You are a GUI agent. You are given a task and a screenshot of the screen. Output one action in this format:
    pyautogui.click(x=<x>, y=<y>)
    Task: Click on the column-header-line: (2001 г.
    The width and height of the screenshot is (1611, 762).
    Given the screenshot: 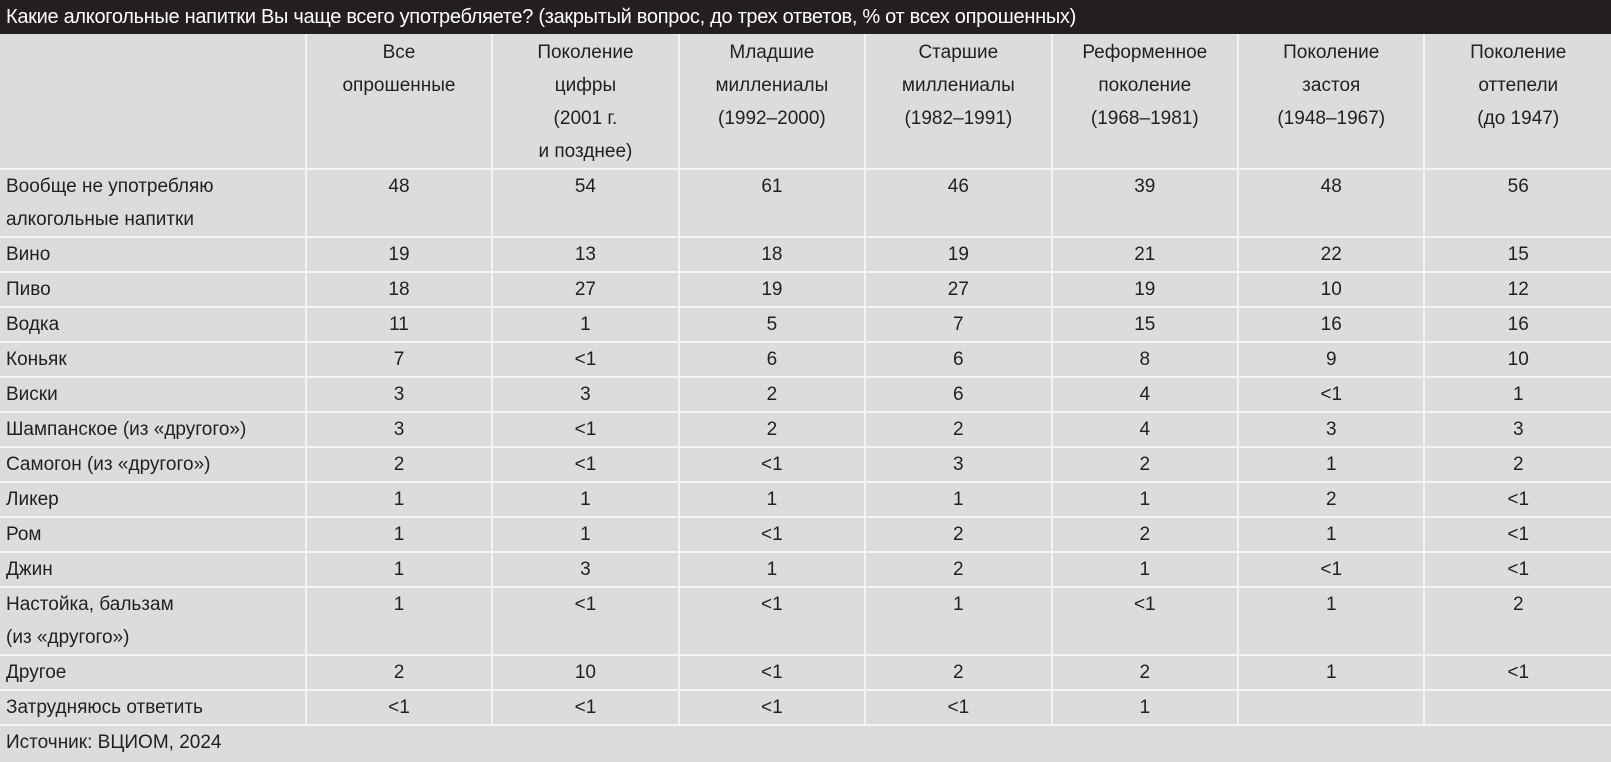 What is the action you would take?
    pyautogui.click(x=585, y=118)
    